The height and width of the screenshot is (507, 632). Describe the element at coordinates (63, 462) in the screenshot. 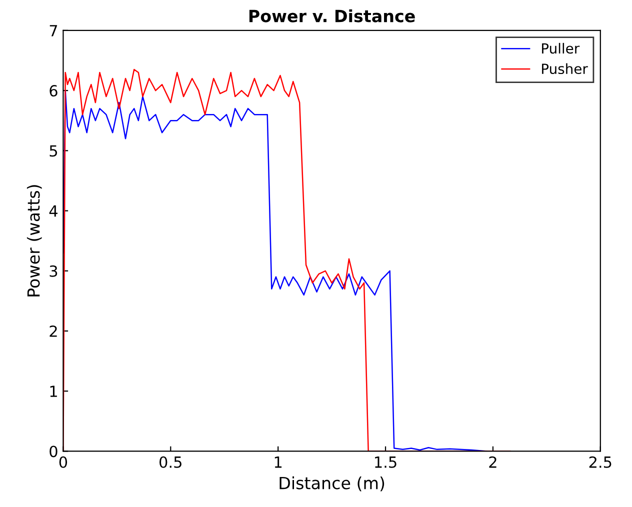

I see `x-tick-label: 0` at that location.